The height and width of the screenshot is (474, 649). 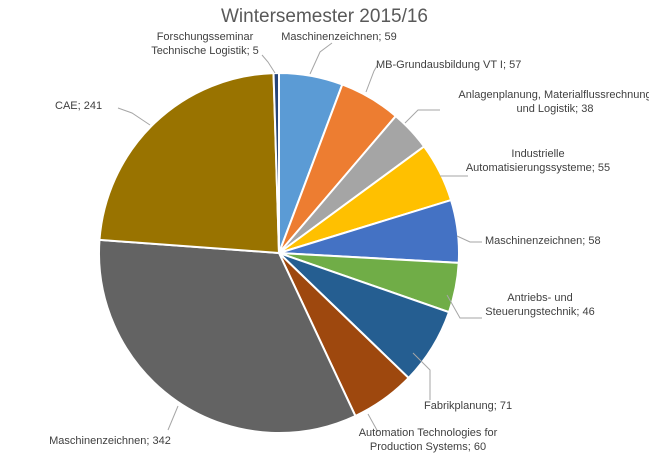 I want to click on slice-data-label: MB-Grundausbildung VT I; 57, so click(x=448, y=65).